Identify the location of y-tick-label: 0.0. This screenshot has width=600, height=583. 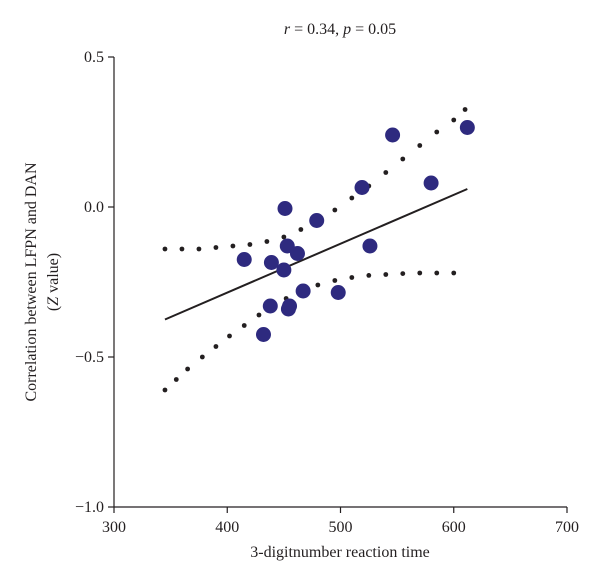
(94, 207).